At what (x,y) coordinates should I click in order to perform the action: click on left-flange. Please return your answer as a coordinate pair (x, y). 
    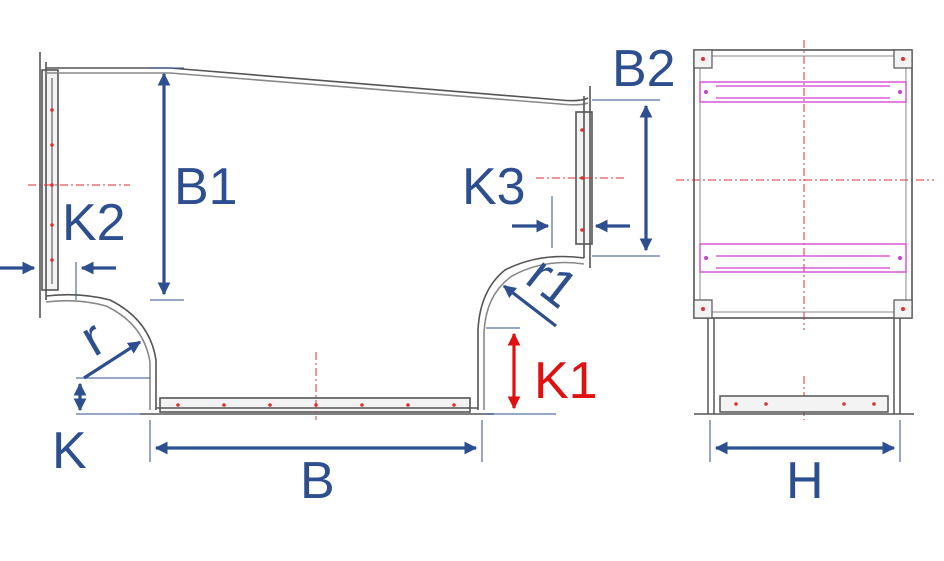
    Looking at the image, I should click on (49, 185).